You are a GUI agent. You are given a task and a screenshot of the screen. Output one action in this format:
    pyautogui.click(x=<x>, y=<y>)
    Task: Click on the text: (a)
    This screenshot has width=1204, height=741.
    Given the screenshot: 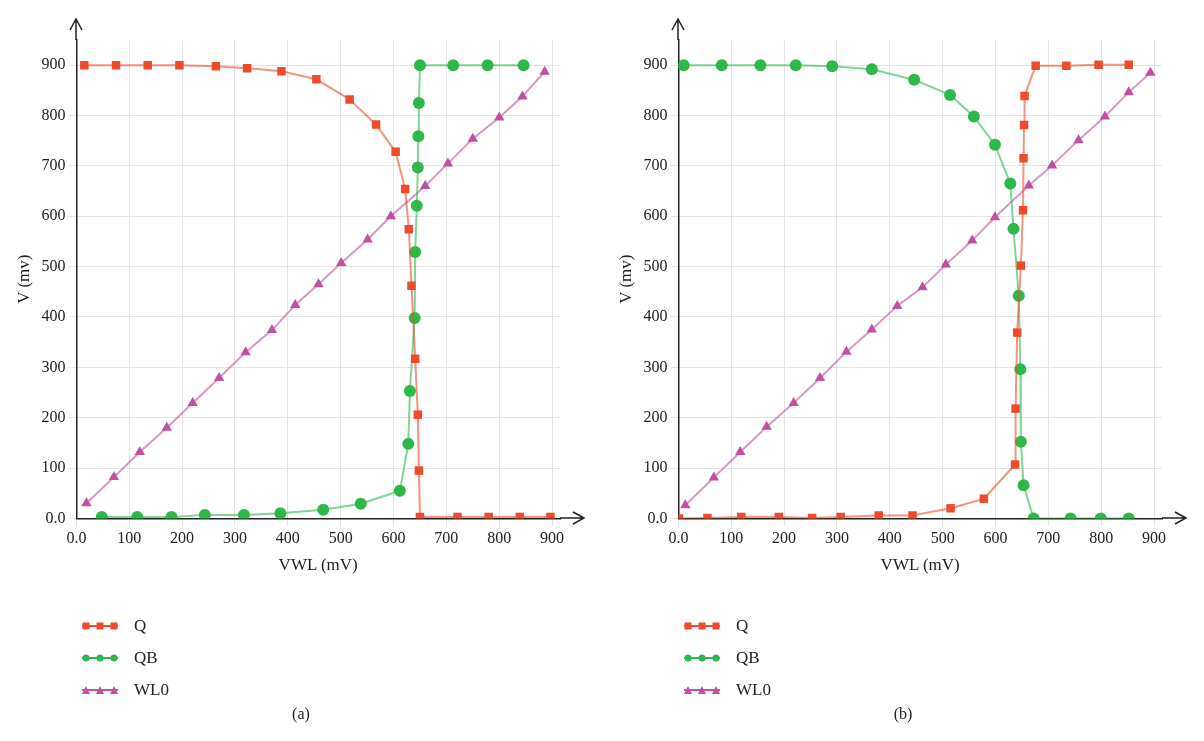 What is the action you would take?
    pyautogui.click(x=301, y=714)
    